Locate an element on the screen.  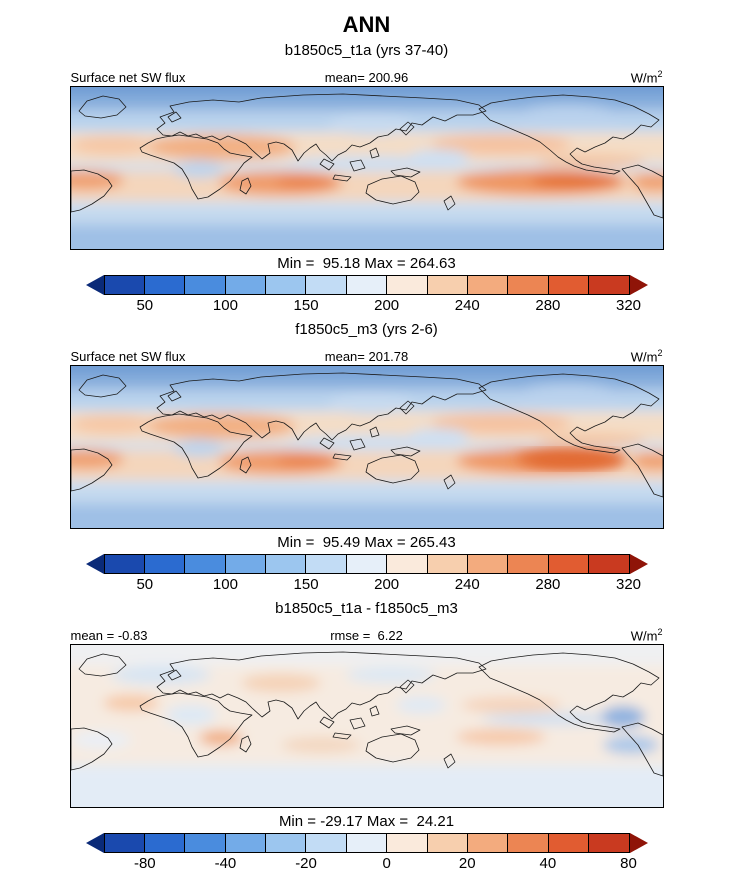
minmax-label: Min = 95.49 Max = 265.43 is located at coordinates (366, 542).